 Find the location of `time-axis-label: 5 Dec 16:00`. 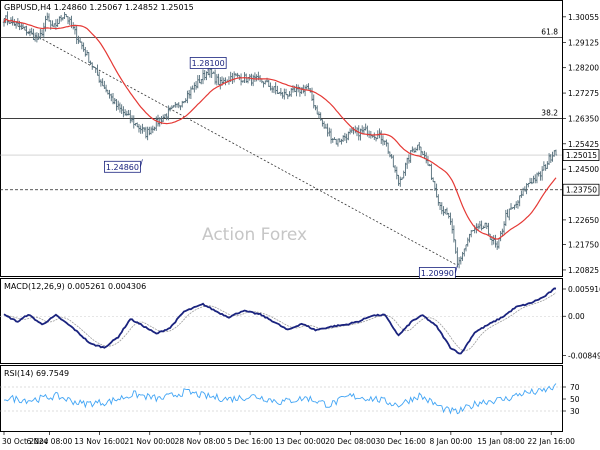

time-axis-label: 5 Dec 16:00 is located at coordinates (250, 441).